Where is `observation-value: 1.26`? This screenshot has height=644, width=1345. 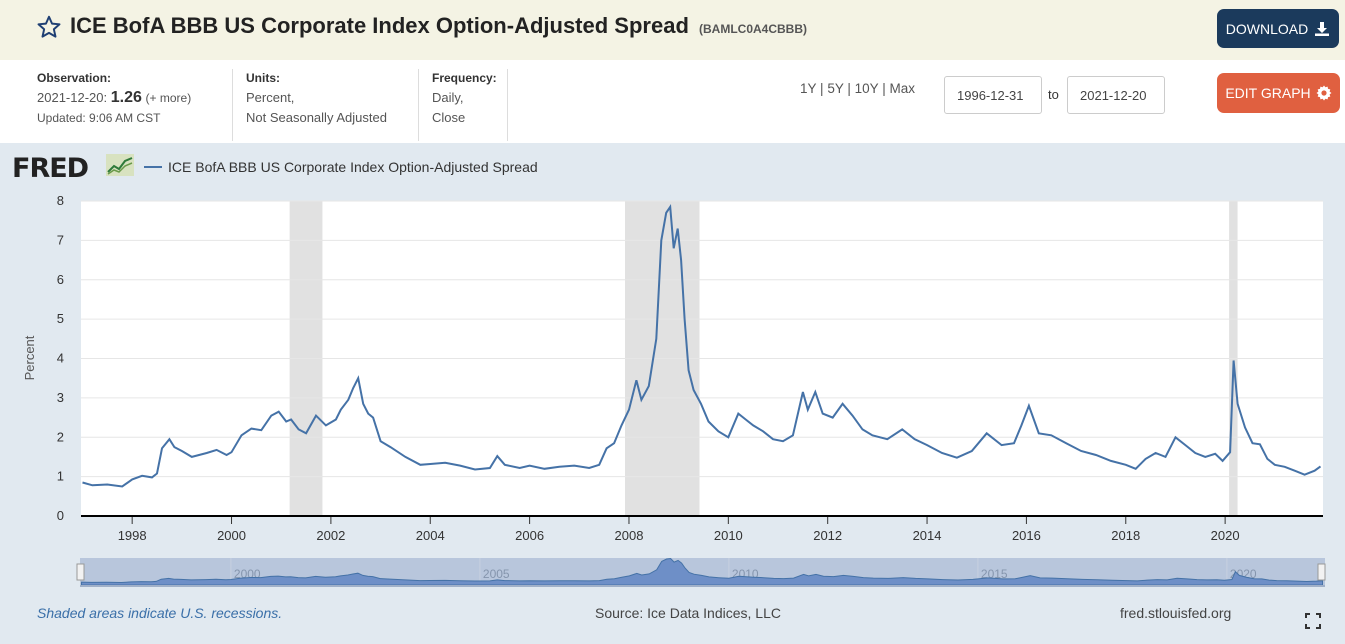
observation-value: 1.26 is located at coordinates (126, 97).